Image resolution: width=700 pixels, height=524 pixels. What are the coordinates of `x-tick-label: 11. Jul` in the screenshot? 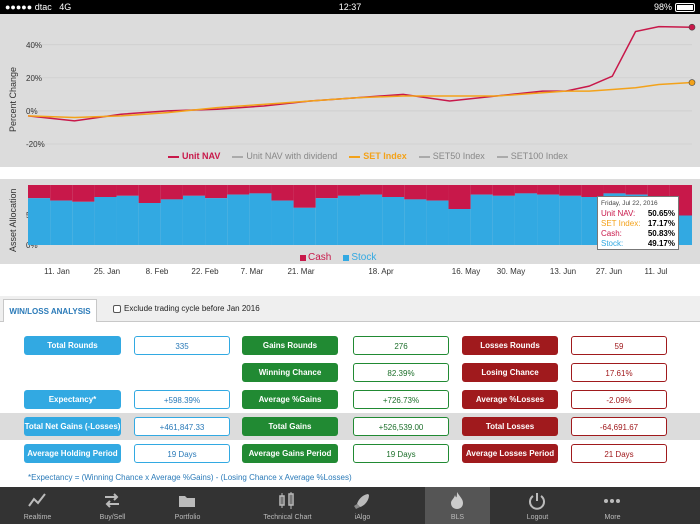 It's located at (656, 271).